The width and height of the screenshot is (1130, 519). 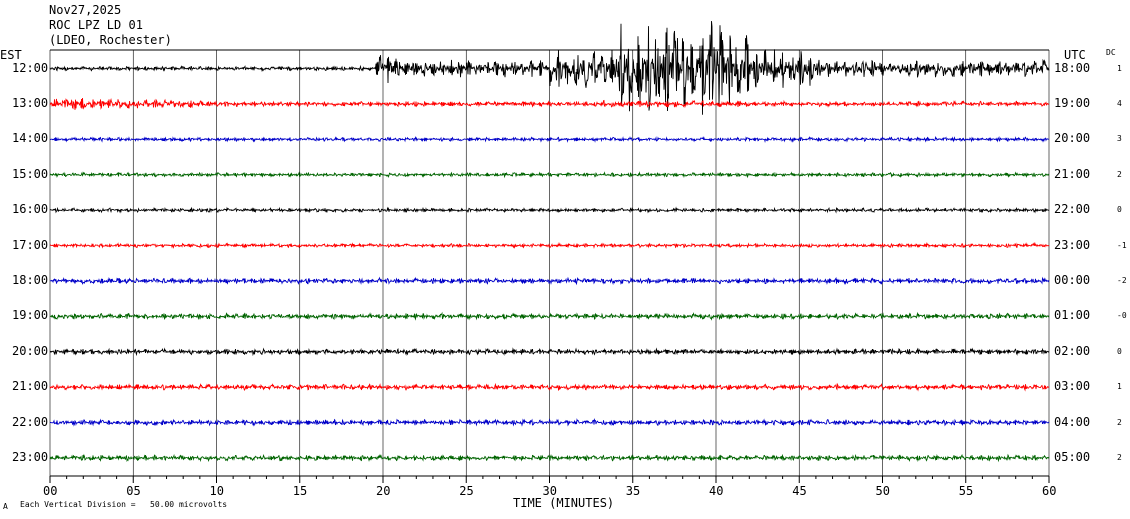 I want to click on x-tick-label: 15, so click(x=300, y=491).